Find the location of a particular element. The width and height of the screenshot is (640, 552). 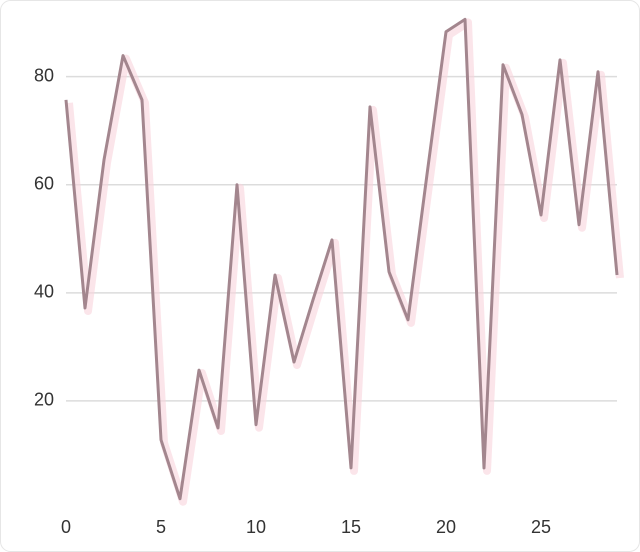

y-tick-label: 80 is located at coordinates (44, 75).